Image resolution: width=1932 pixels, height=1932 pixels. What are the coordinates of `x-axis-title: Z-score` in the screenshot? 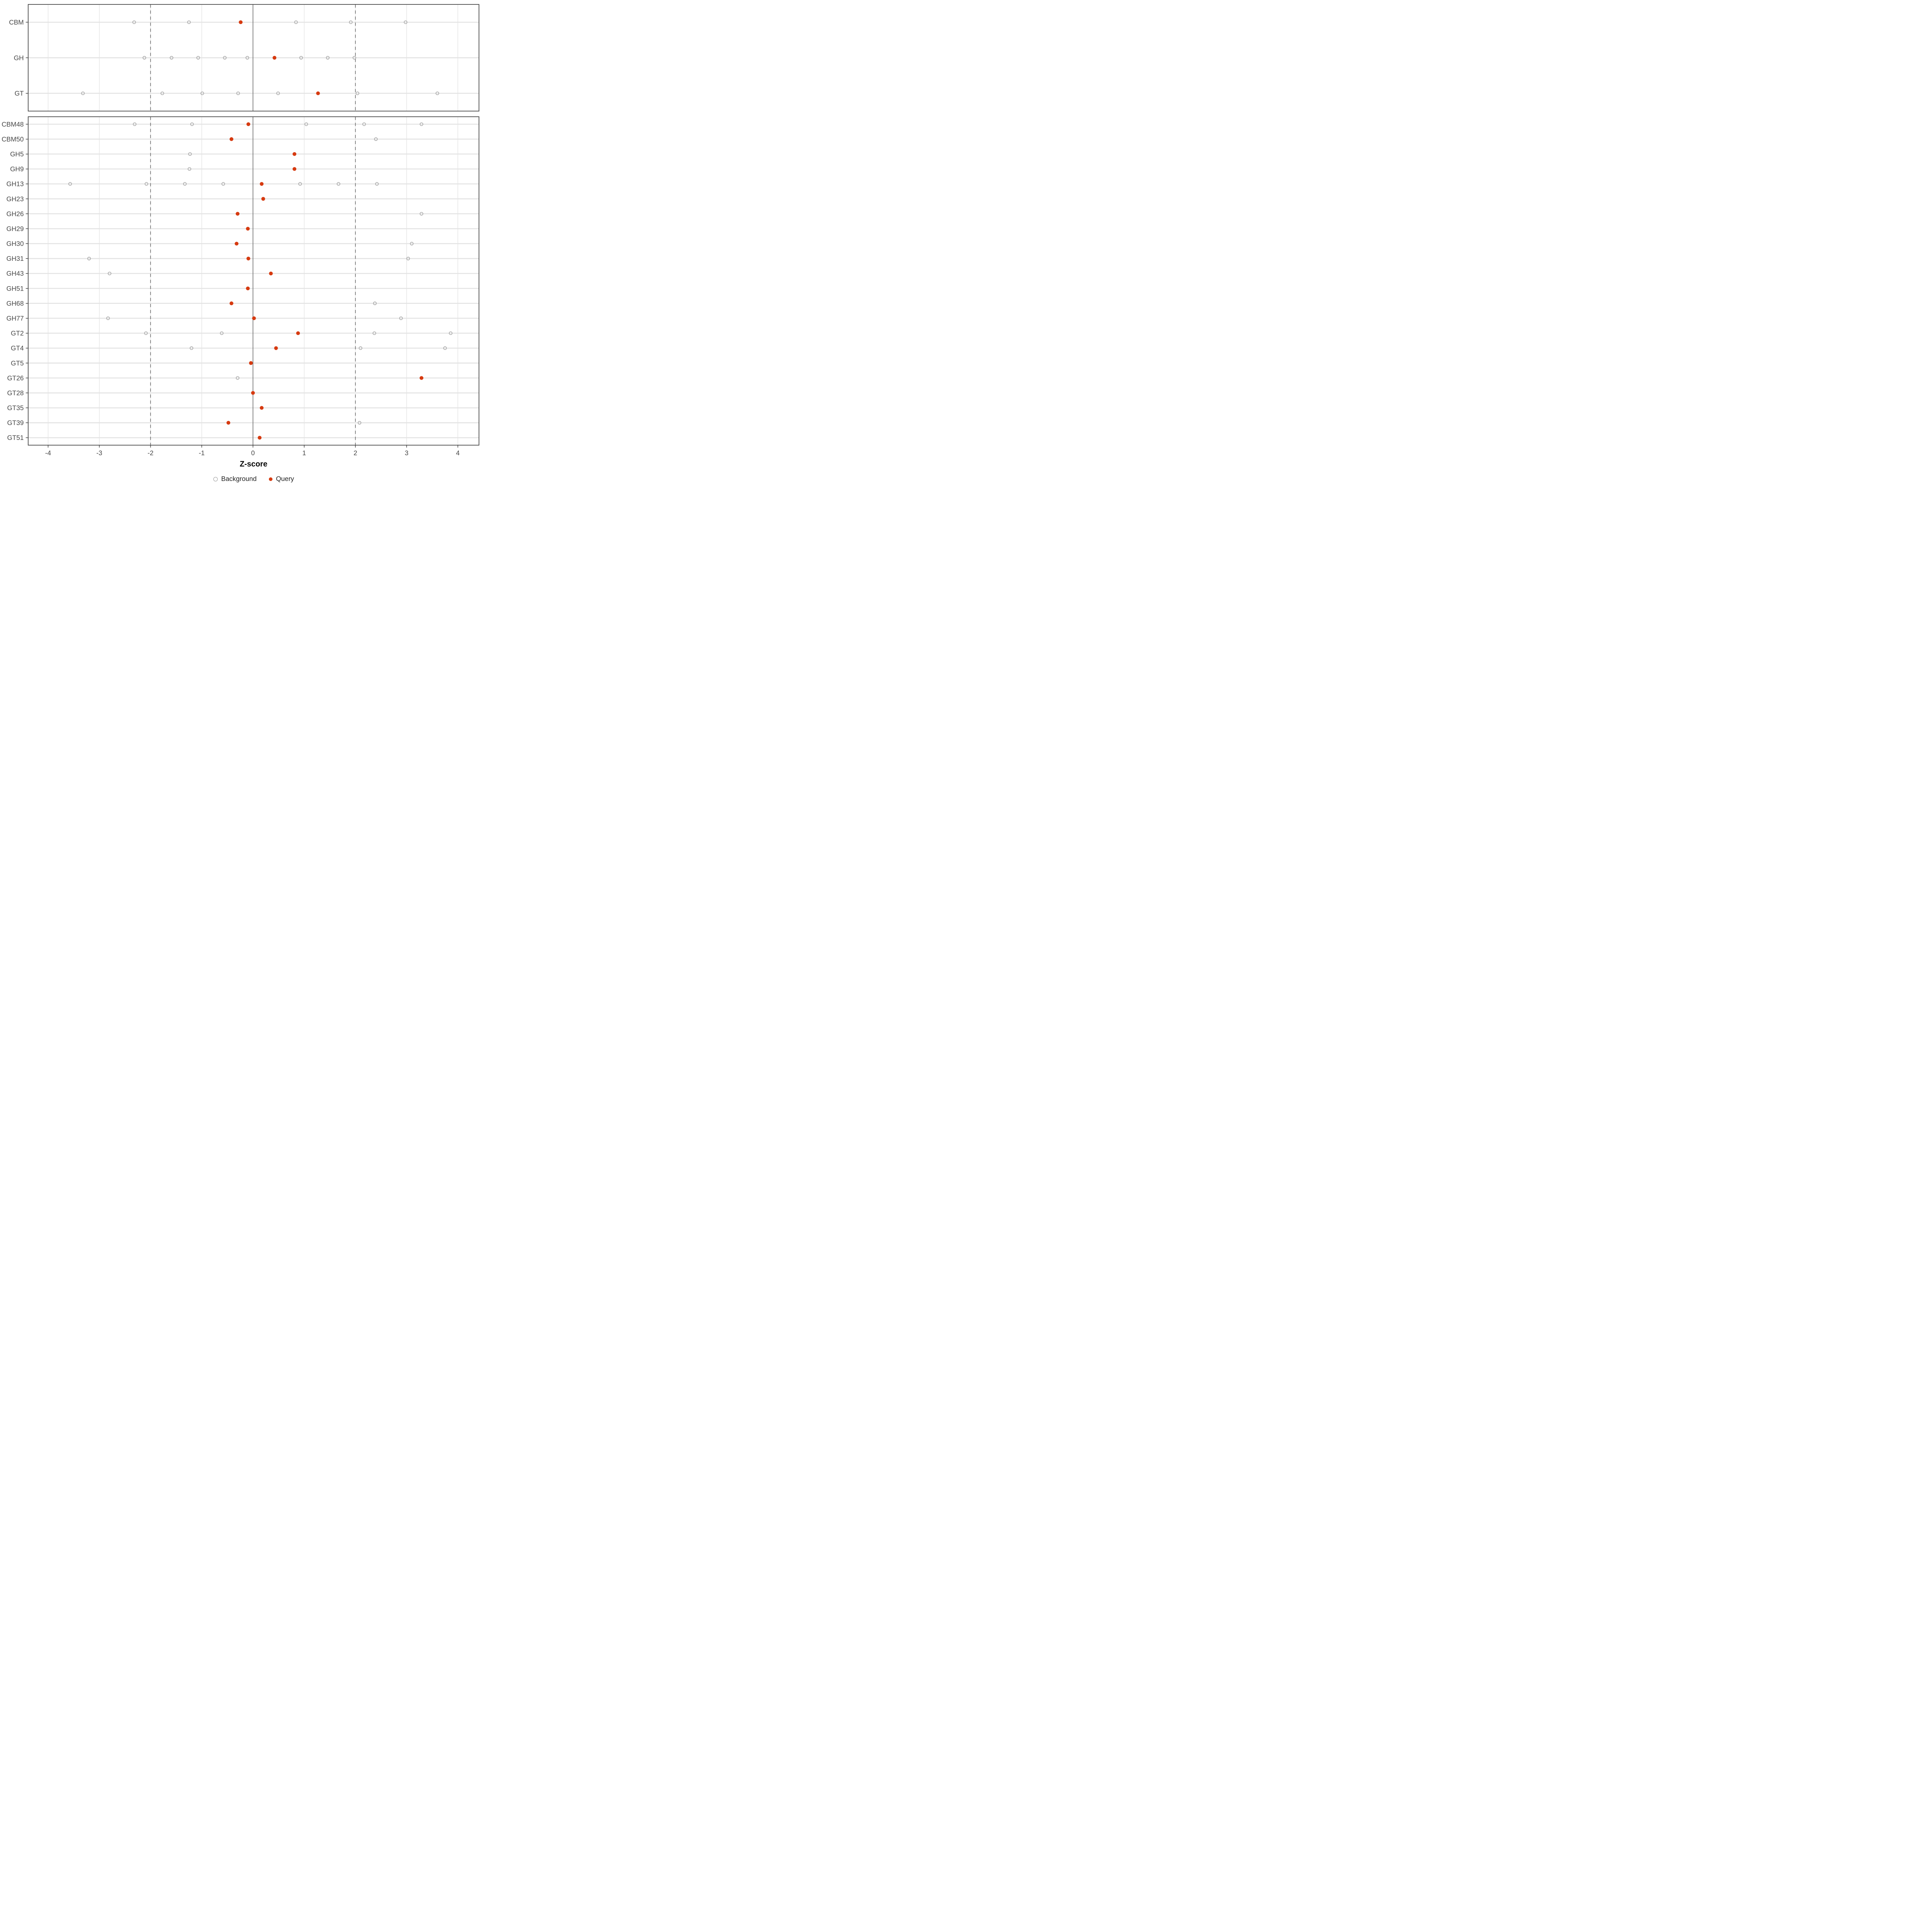 It's located at (253, 464).